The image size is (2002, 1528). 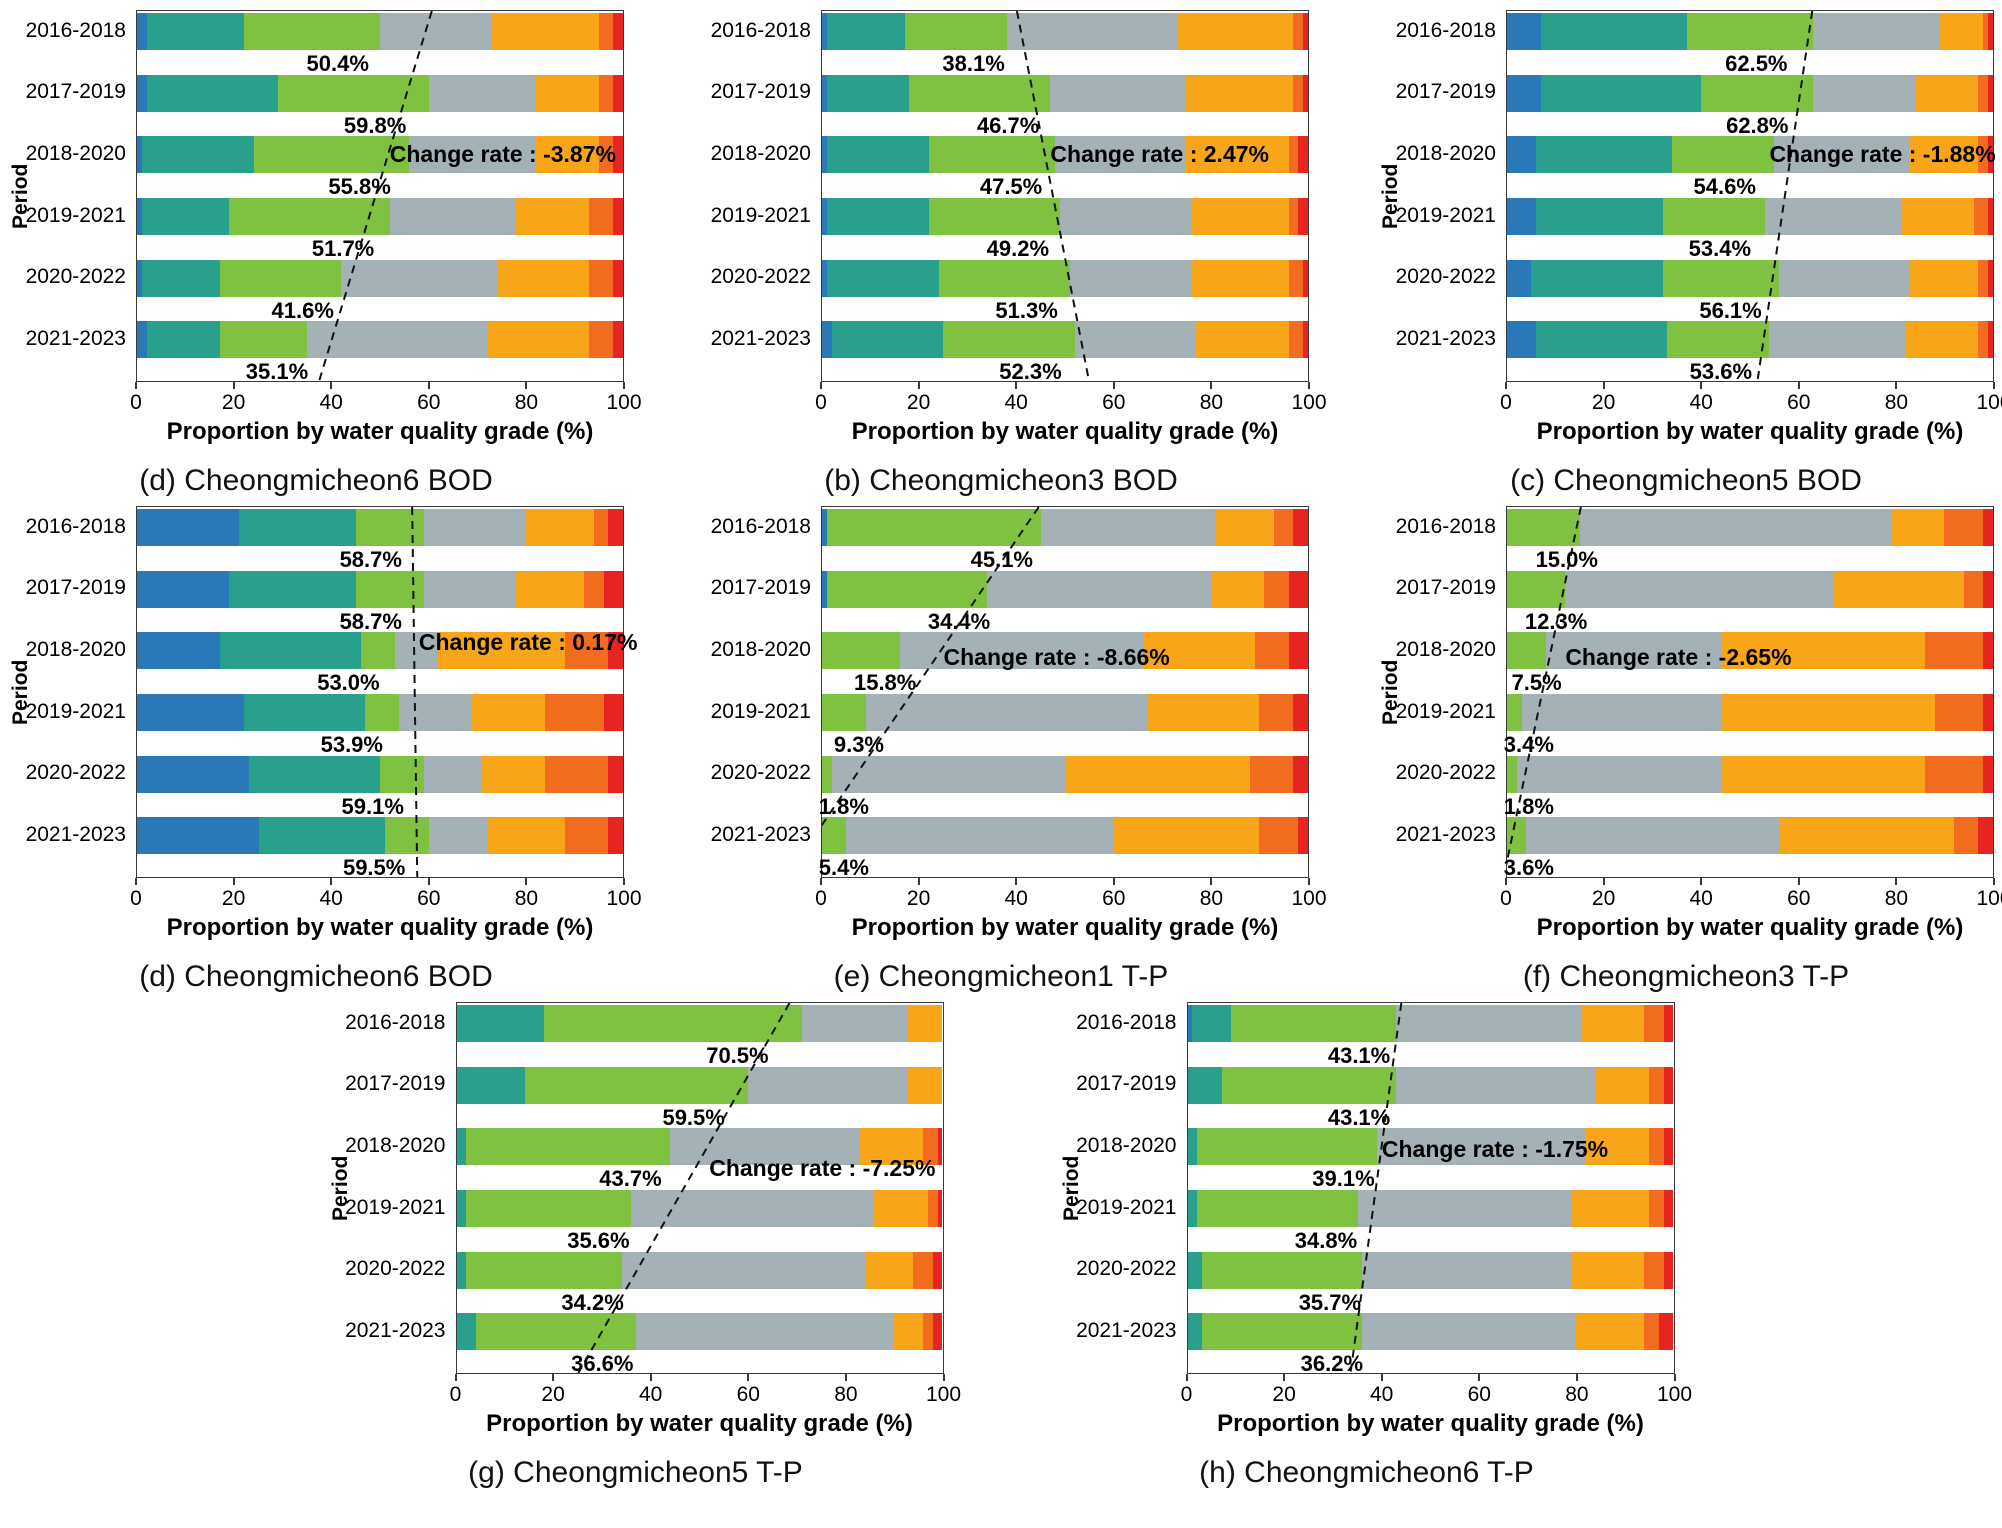 What do you see at coordinates (553, 1394) in the screenshot?
I see `x-tick-label: 20` at bounding box center [553, 1394].